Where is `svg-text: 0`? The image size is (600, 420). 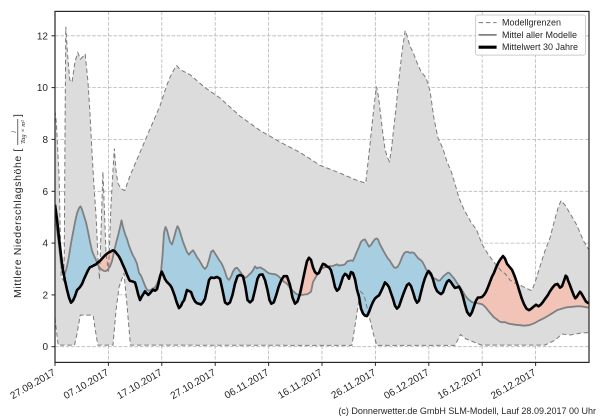 svg-text: 0 is located at coordinates (45, 347).